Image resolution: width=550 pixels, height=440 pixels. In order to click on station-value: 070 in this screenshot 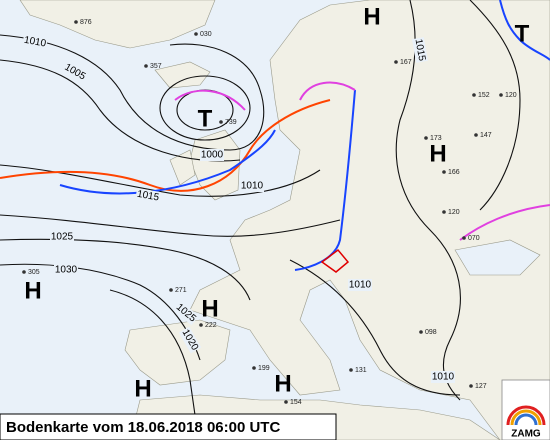, I will do `click(474, 238)`.